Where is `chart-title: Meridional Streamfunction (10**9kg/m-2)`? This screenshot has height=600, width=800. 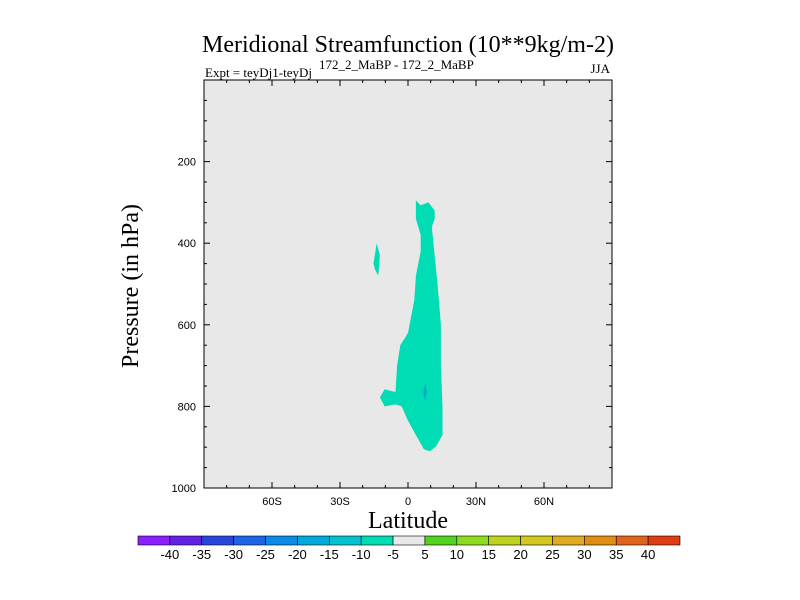 chart-title: Meridional Streamfunction (10**9kg/m-2) is located at coordinates (408, 45).